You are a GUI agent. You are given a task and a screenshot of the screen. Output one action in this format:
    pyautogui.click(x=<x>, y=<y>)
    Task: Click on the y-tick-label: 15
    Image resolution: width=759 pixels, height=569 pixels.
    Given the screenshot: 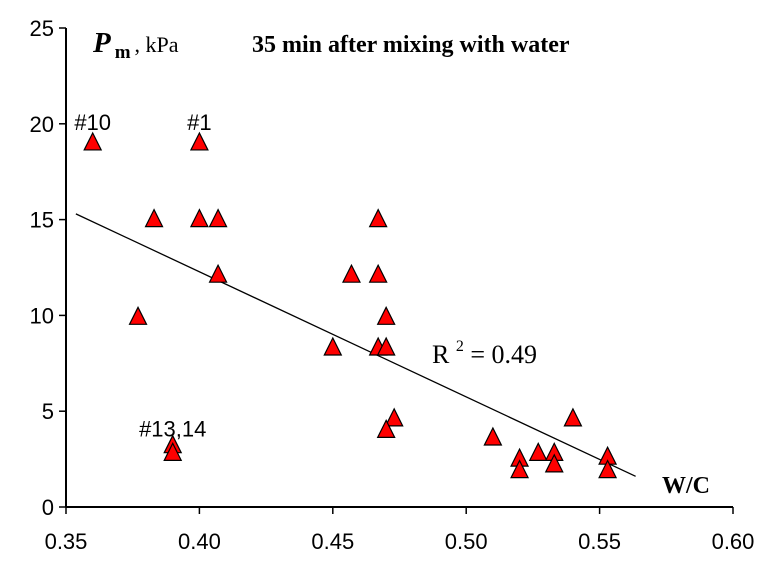 What is the action you would take?
    pyautogui.click(x=42, y=220)
    